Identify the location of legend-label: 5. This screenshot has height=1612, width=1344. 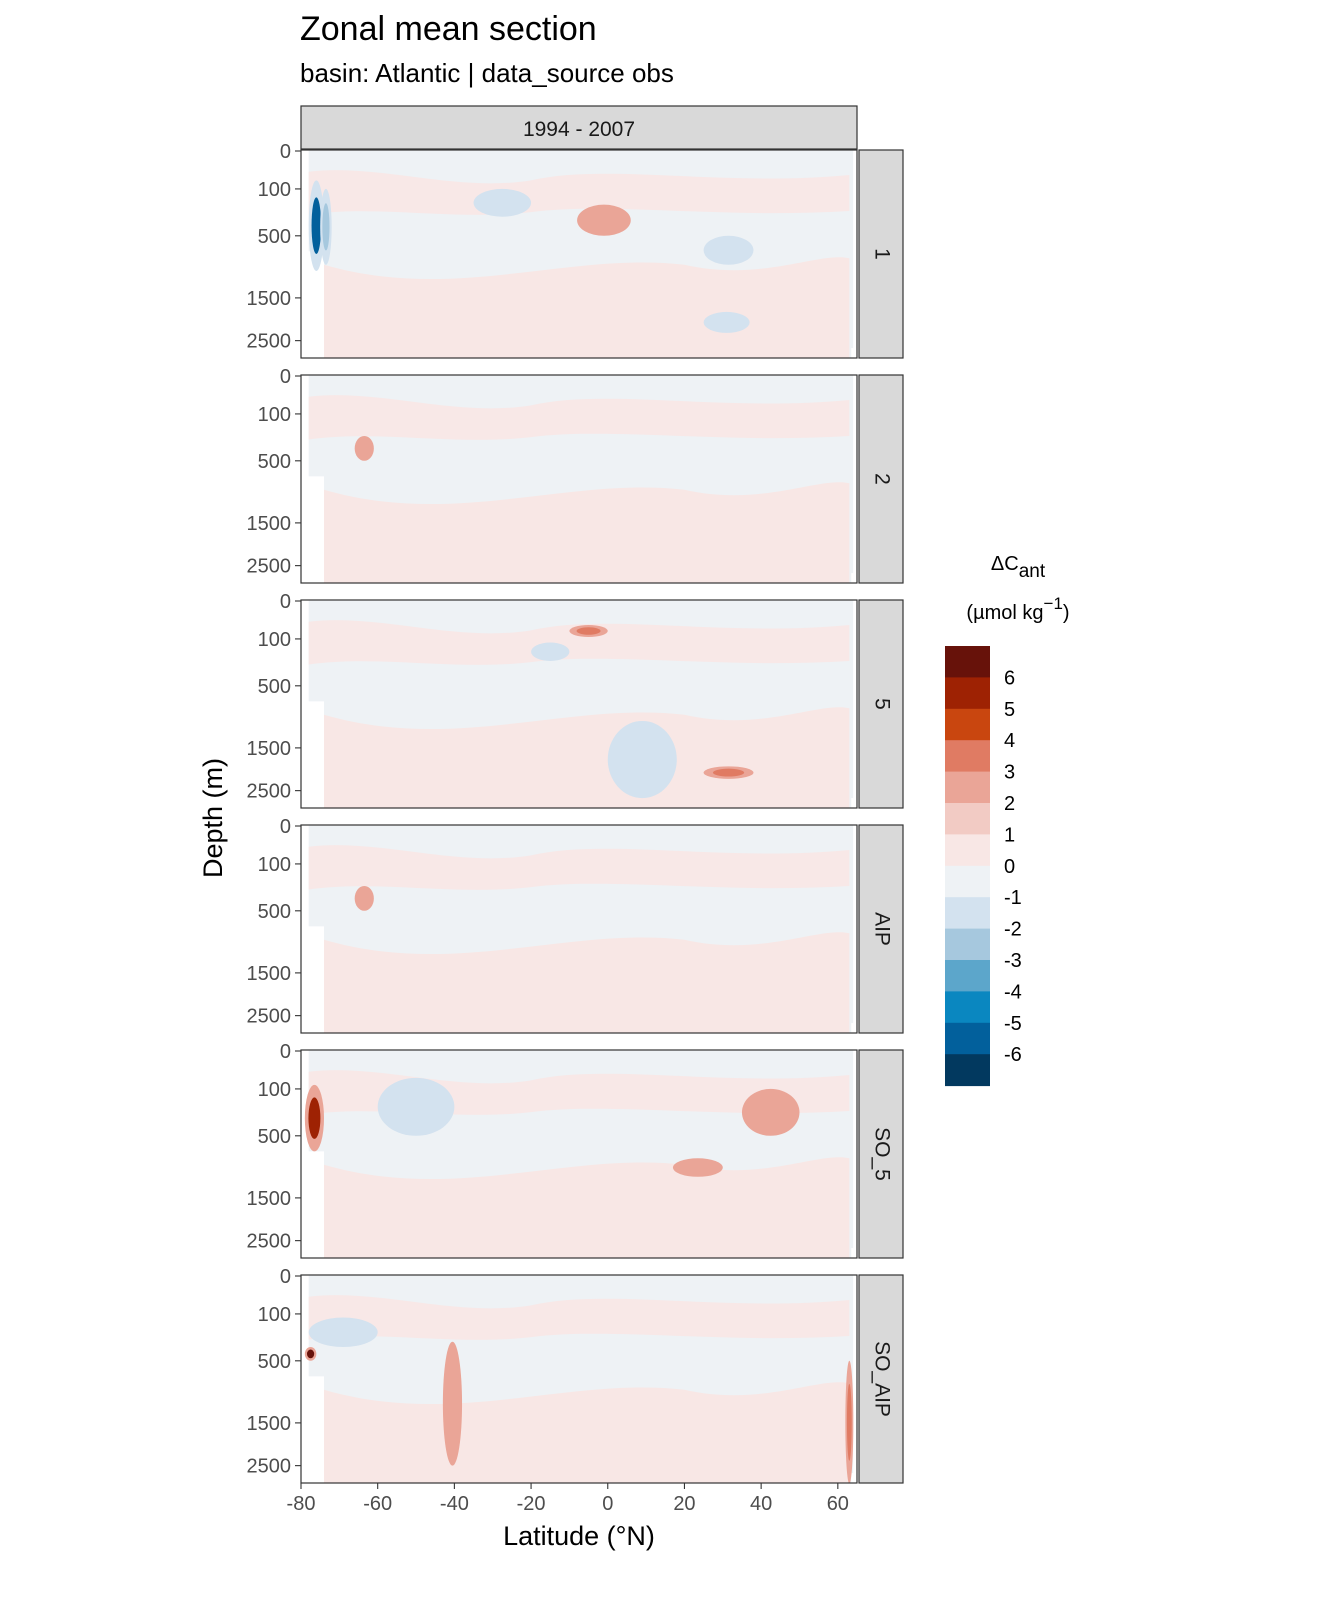
(1009, 710).